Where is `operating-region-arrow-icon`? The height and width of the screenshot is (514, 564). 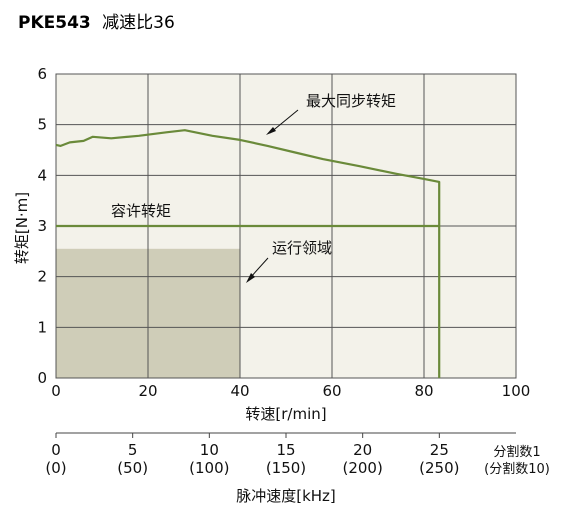
operating-region-arrow-icon is located at coordinates (250, 278).